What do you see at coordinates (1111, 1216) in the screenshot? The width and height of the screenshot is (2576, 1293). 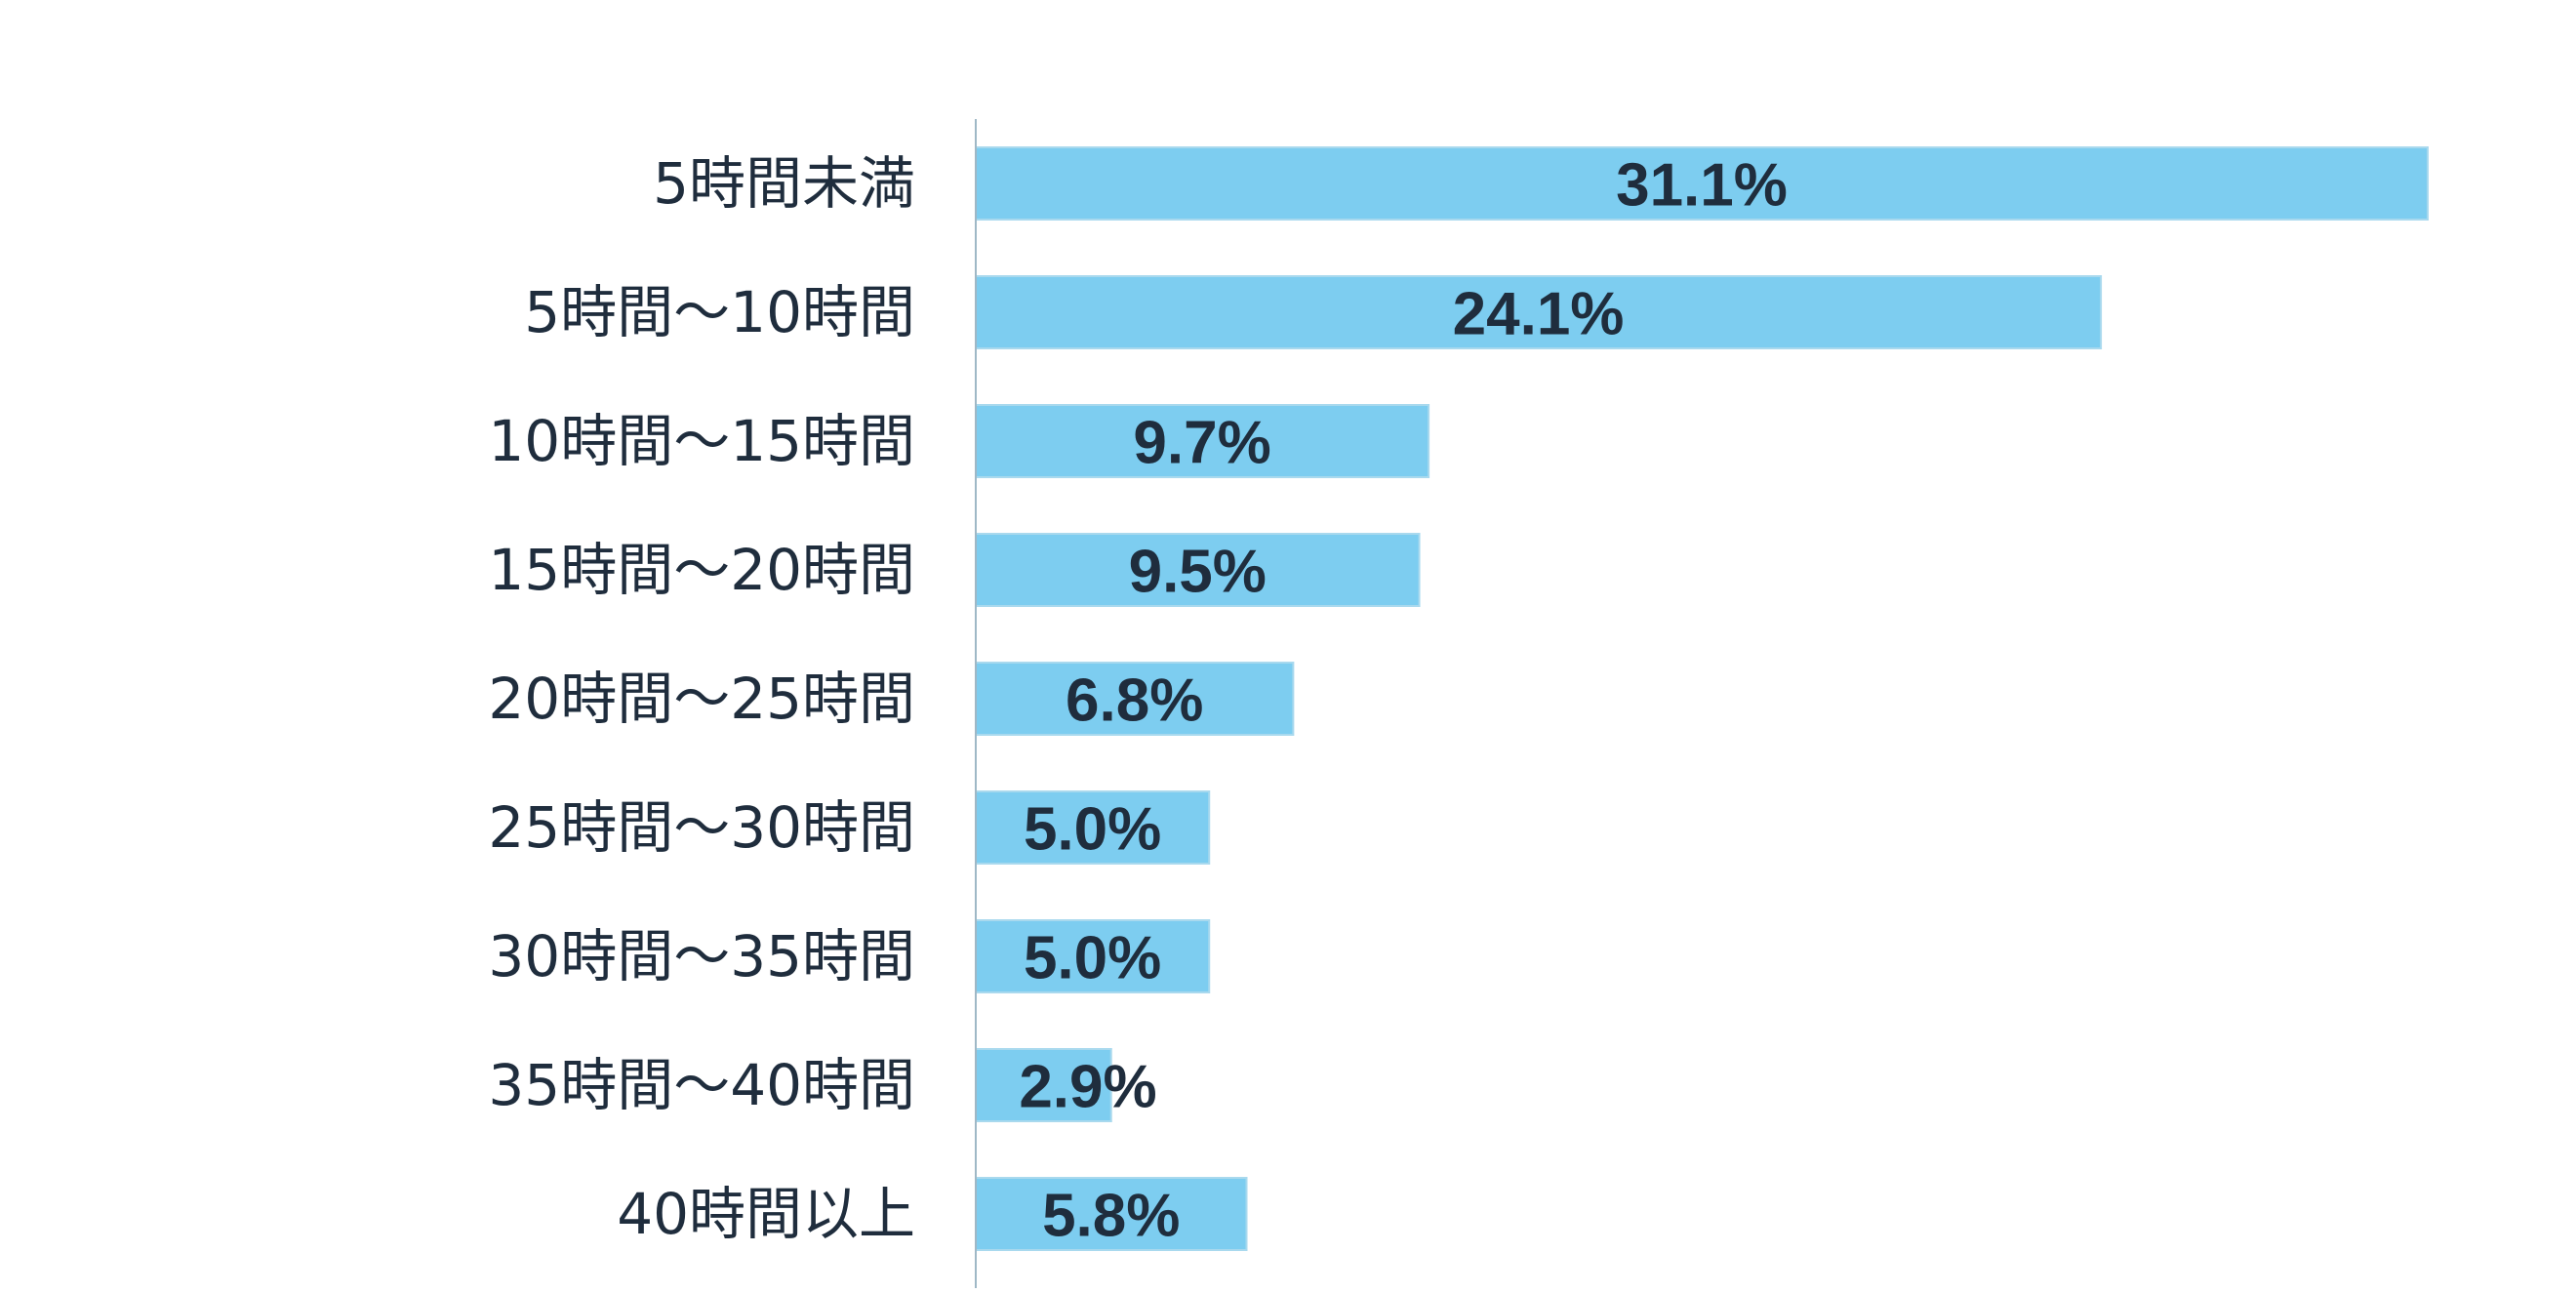 I see `value-label: 5.8%` at bounding box center [1111, 1216].